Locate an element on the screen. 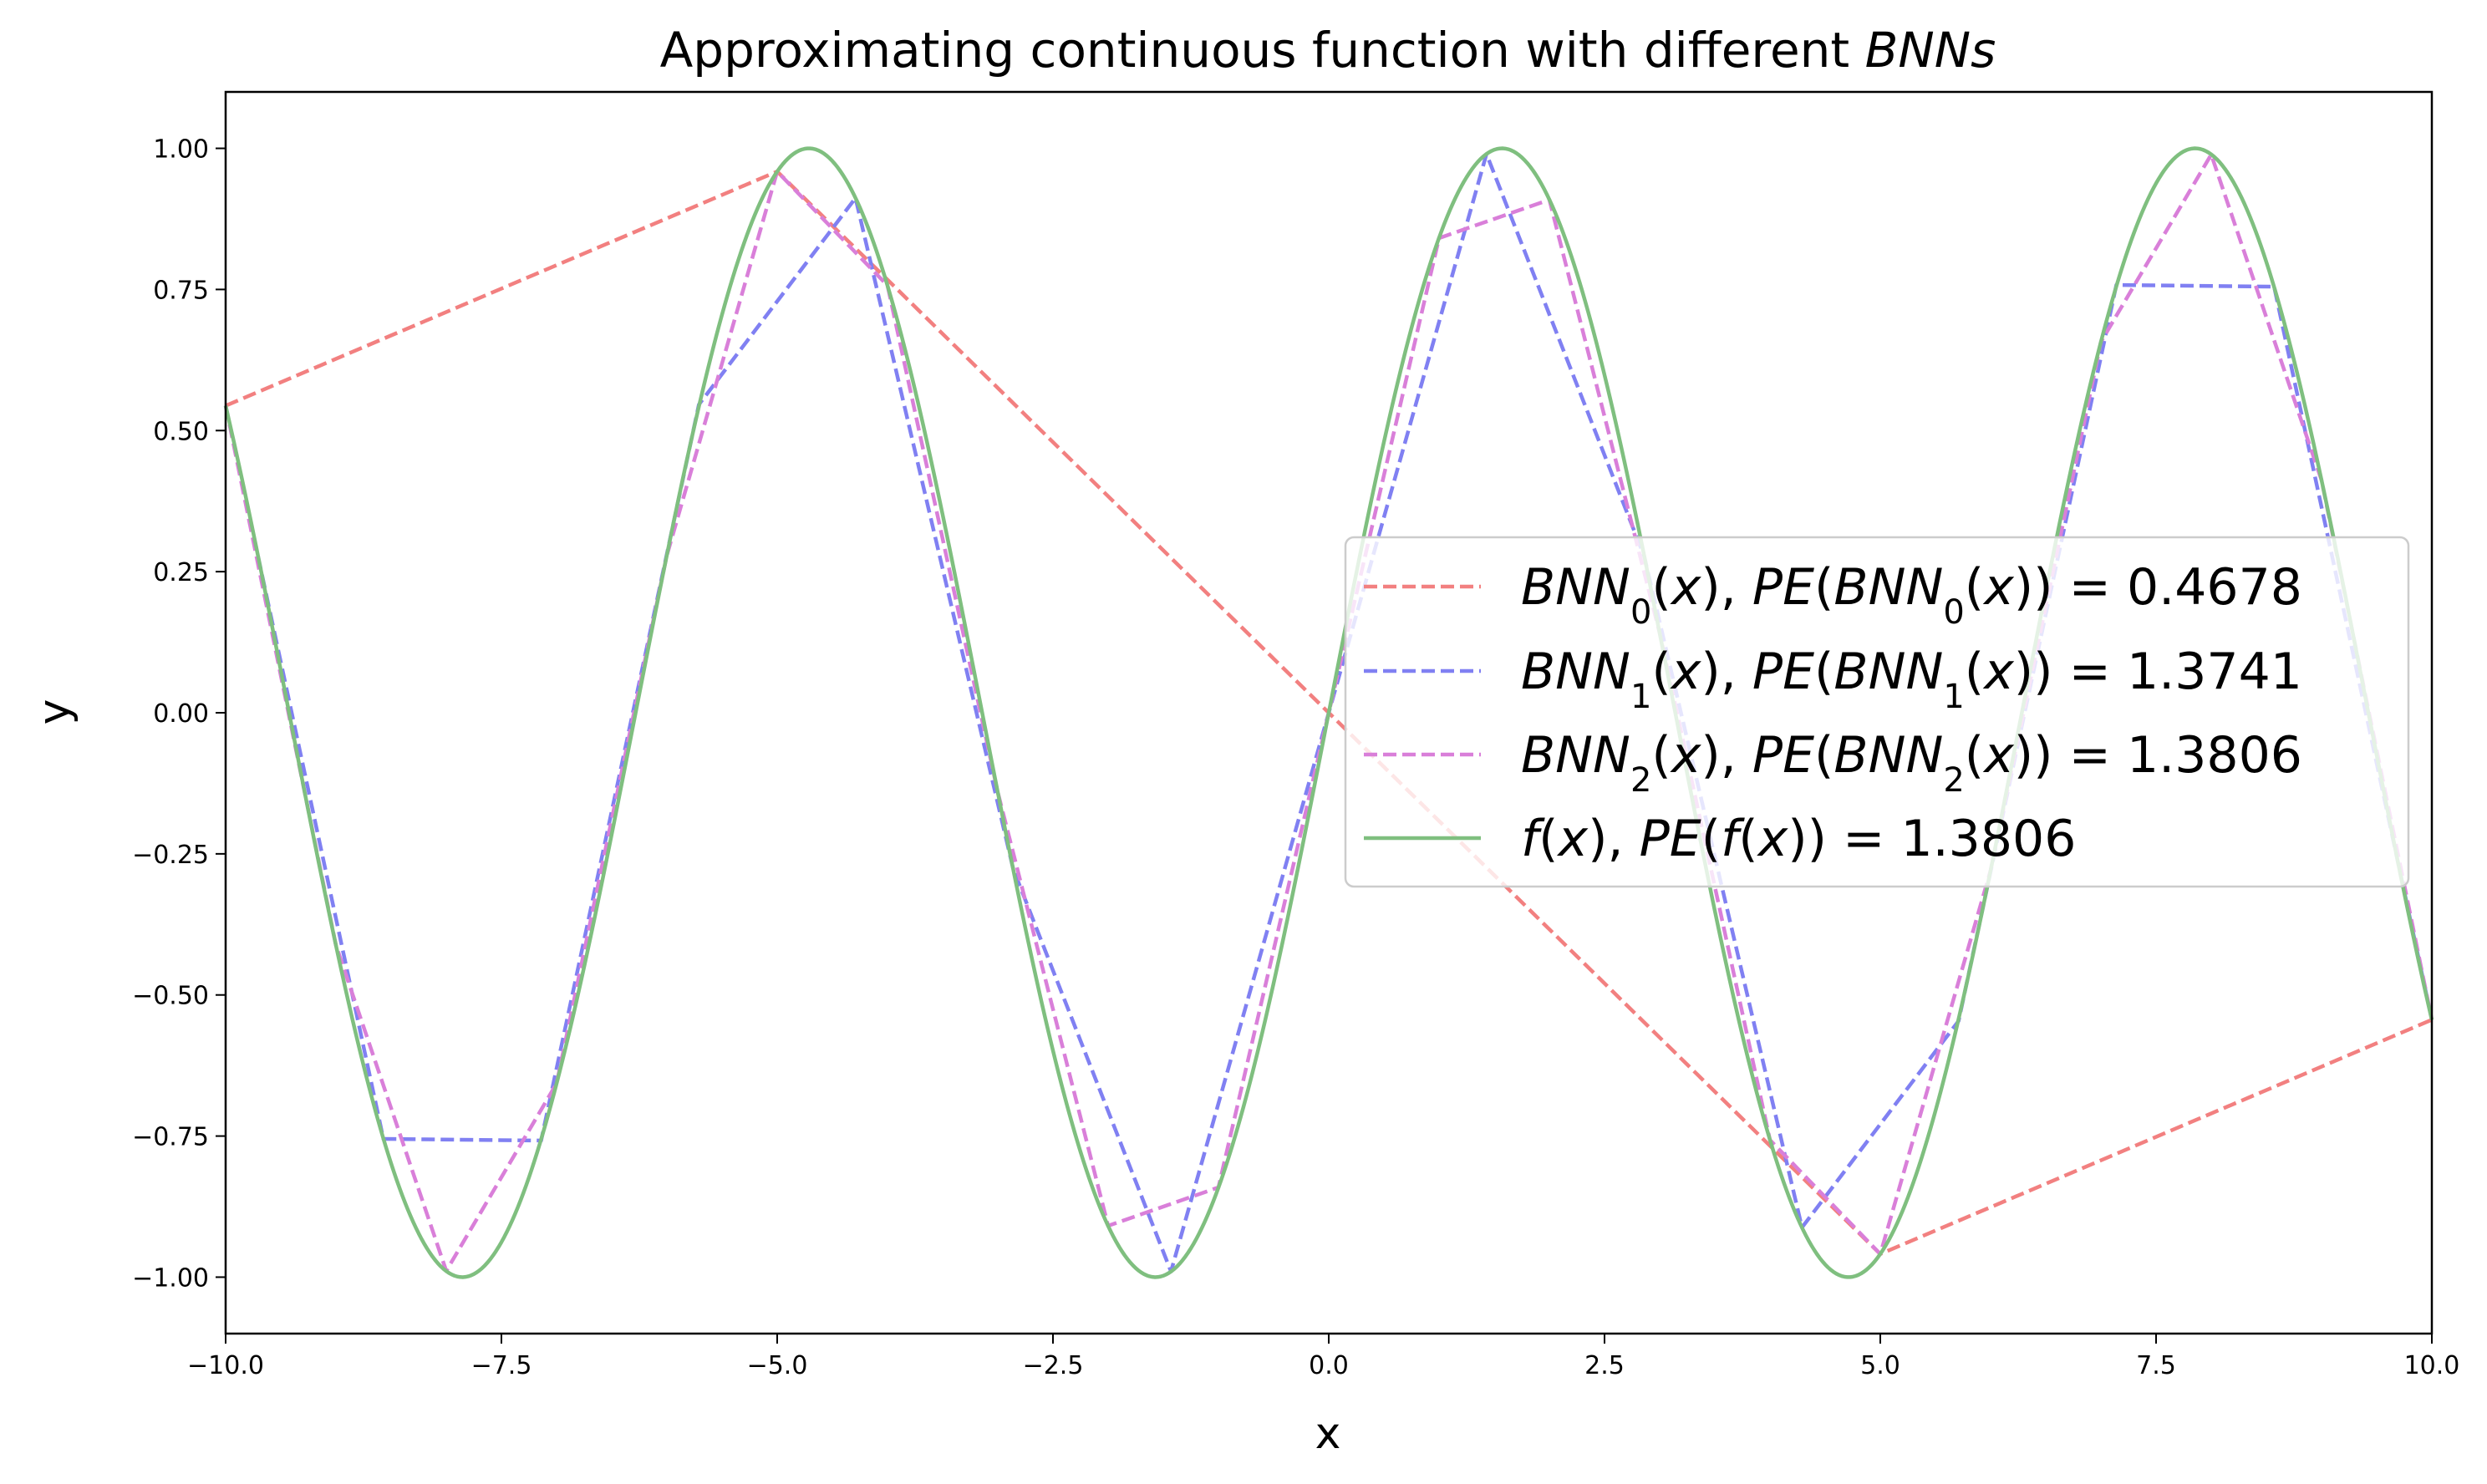 The width and height of the screenshot is (2487, 1484). y-tick-label: 0.75 is located at coordinates (181, 290).